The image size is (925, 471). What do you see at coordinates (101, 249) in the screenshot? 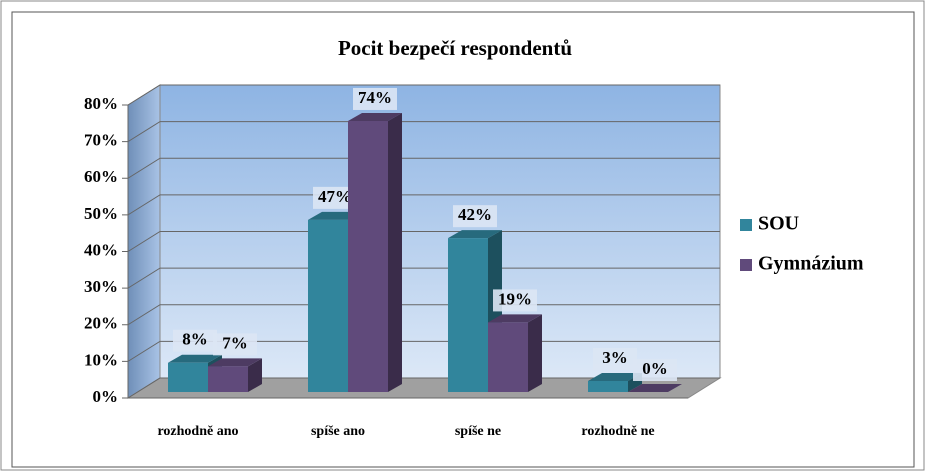
I see `y-tick-label: 40%` at bounding box center [101, 249].